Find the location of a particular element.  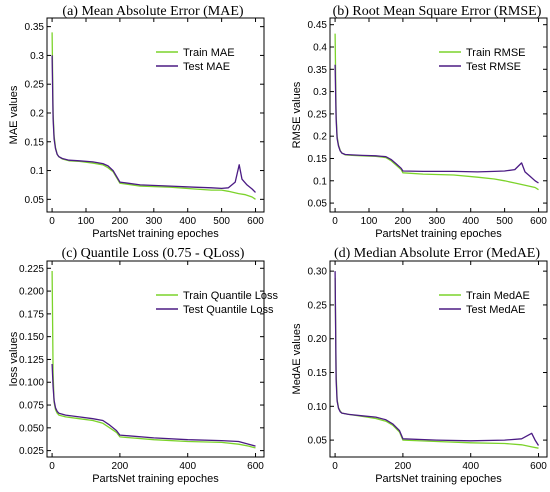

y-tick-label: 0.125 is located at coordinates (31, 360).